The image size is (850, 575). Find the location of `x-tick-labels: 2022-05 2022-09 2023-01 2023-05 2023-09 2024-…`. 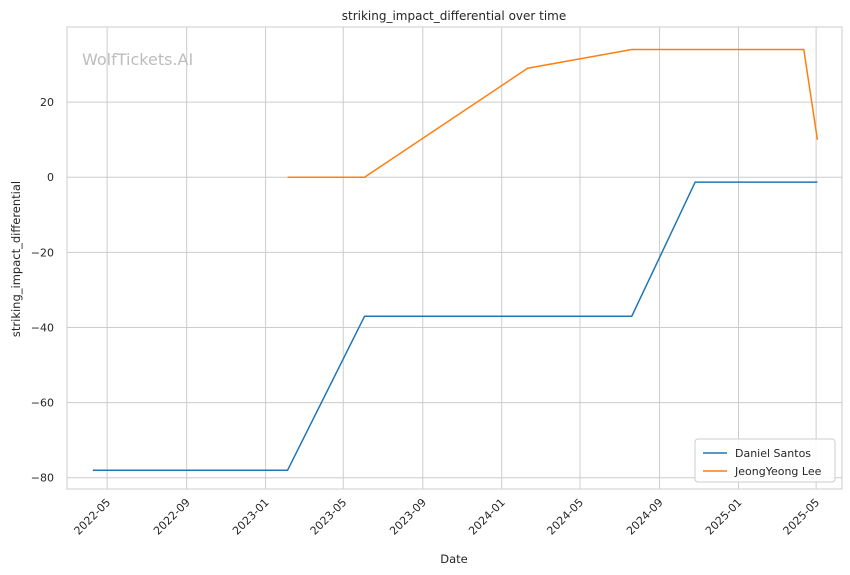

x-tick-labels: 2022-05 2022-09 2023-01 2023-05 2023-09 2024-… is located at coordinates (447, 517).